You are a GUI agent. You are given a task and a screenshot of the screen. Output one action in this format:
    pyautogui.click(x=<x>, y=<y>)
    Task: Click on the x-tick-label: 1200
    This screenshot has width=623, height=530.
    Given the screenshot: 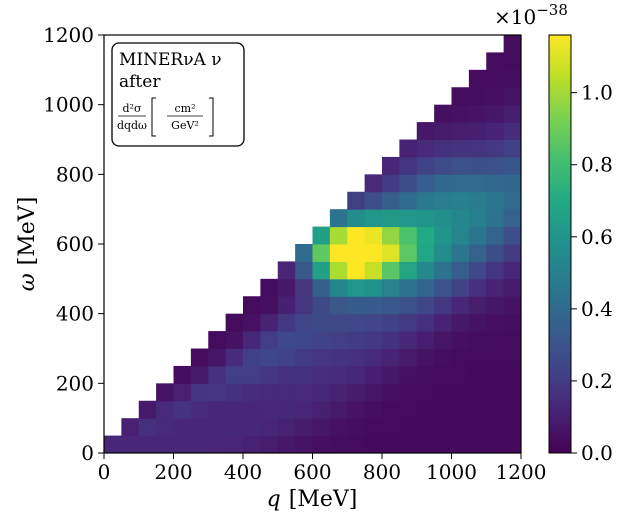 What is the action you would take?
    pyautogui.click(x=521, y=472)
    